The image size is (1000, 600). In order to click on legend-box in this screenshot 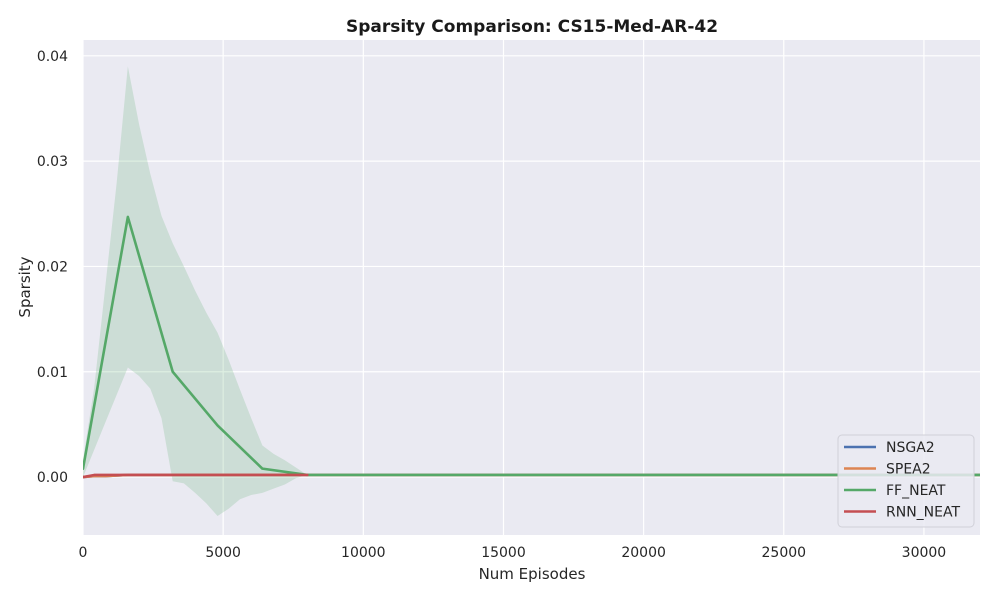, I will do `click(906, 481)`.